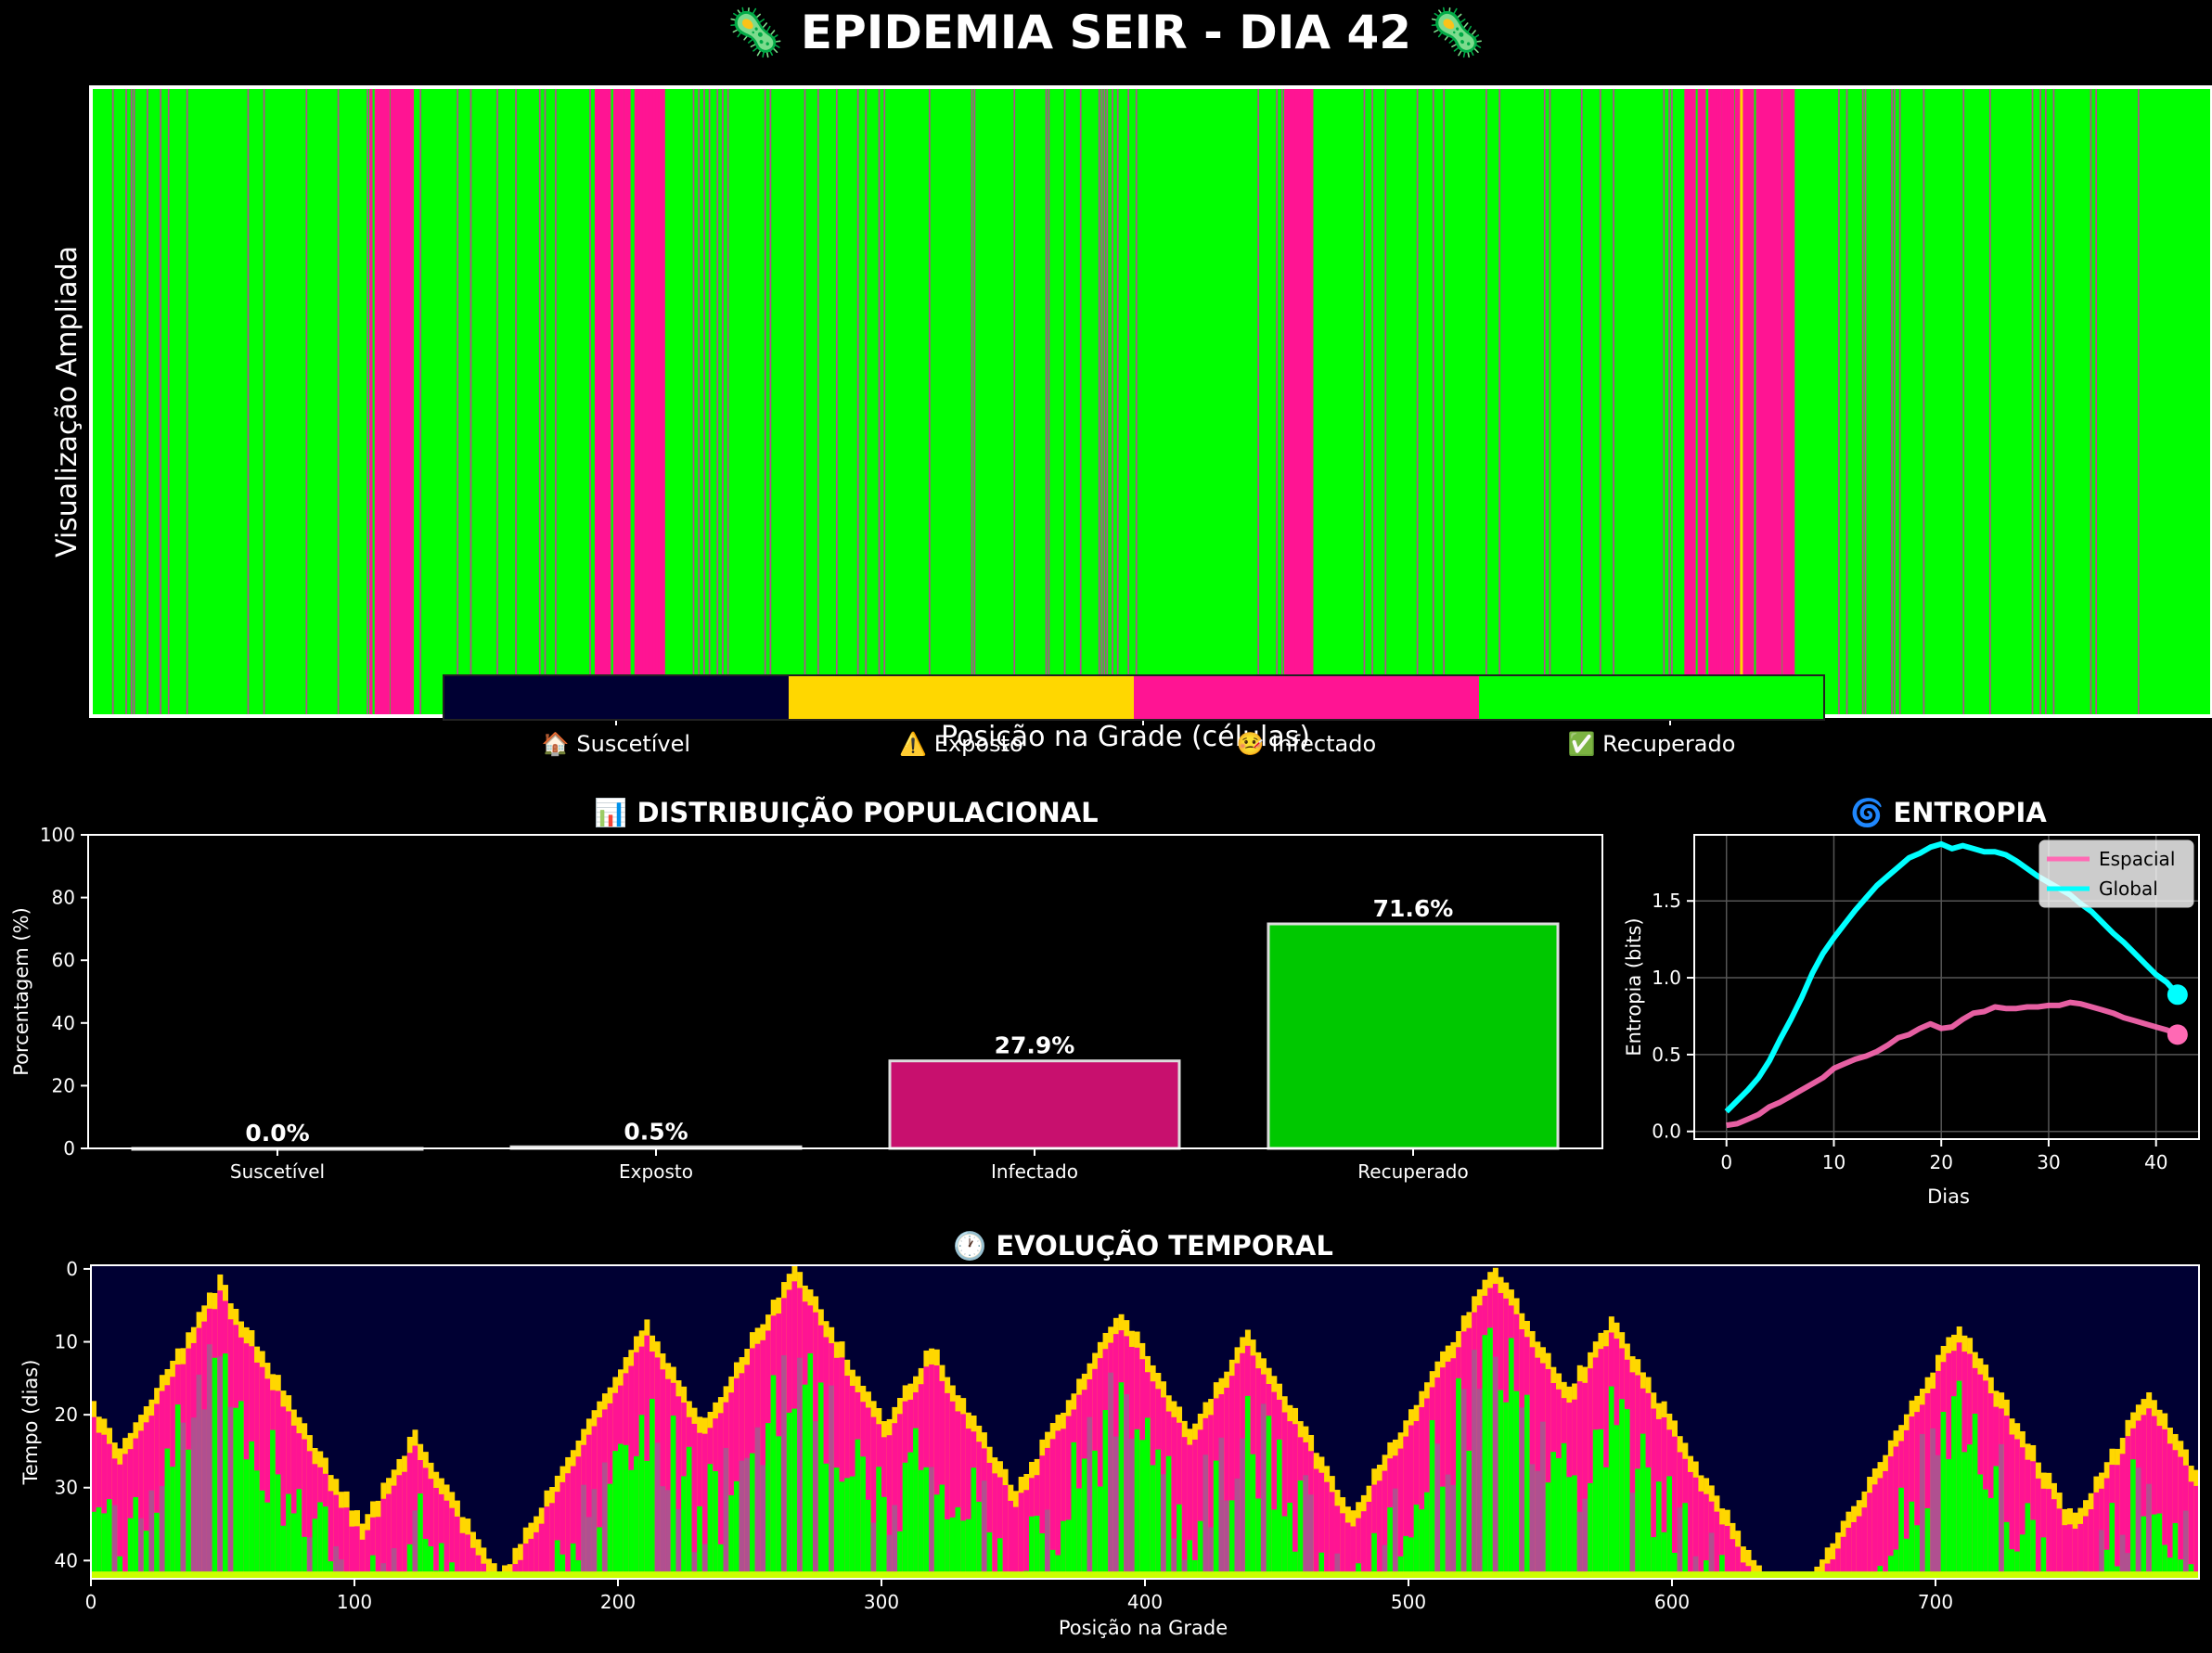 Image resolution: width=2212 pixels, height=1653 pixels. I want to click on legend-swatch-infectado, so click(1306, 698).